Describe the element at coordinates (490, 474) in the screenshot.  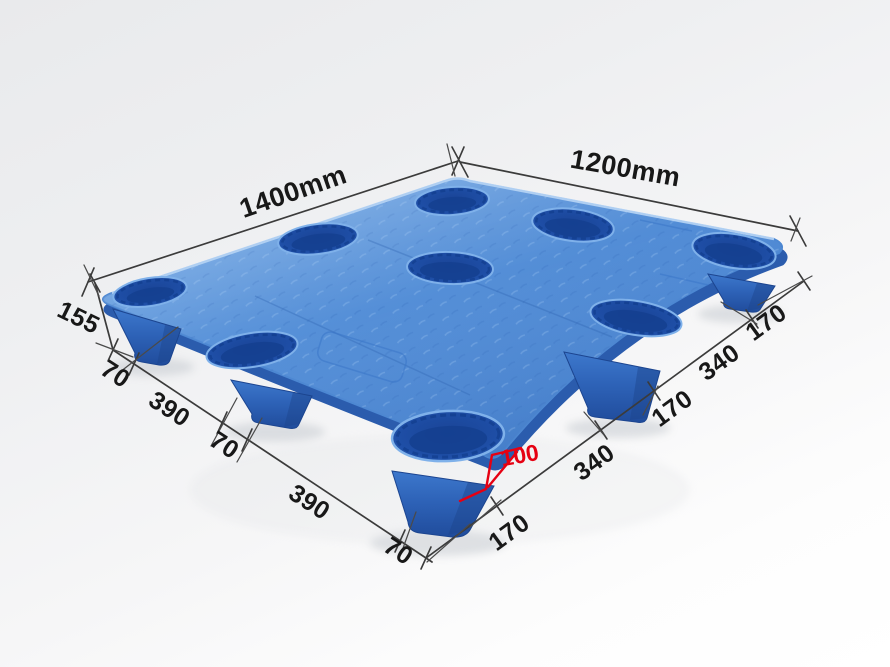
I see `red-callout-lines` at that location.